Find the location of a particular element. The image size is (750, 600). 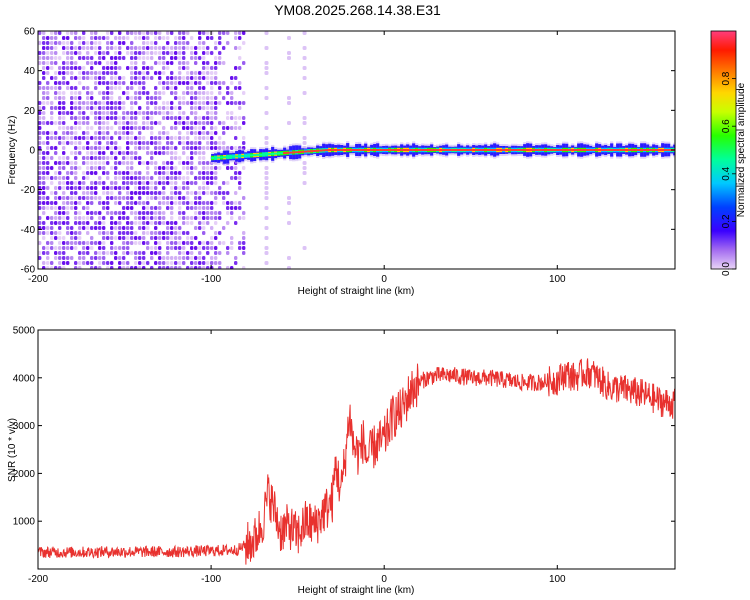

snr-x-axis-label: Height of straight line (km) is located at coordinates (356, 590).